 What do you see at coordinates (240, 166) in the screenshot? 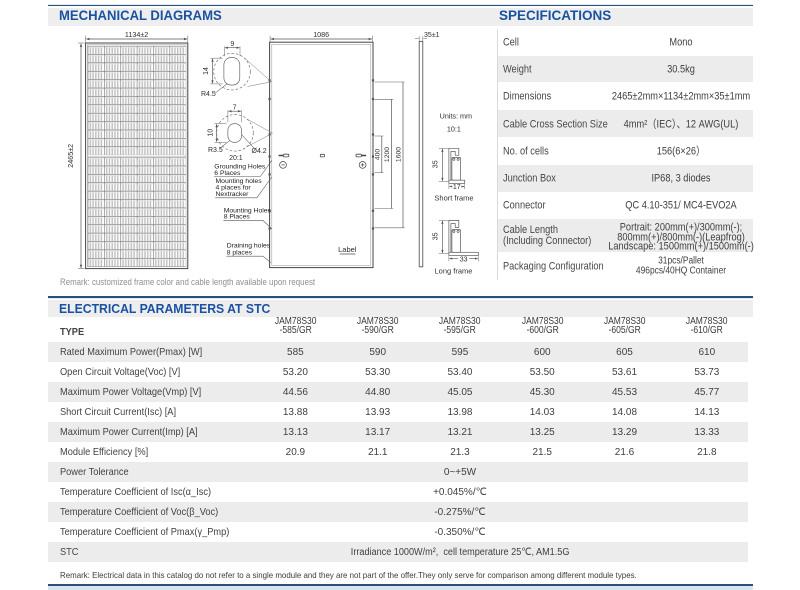
I see `svg-text: Grounding Holes` at bounding box center [240, 166].